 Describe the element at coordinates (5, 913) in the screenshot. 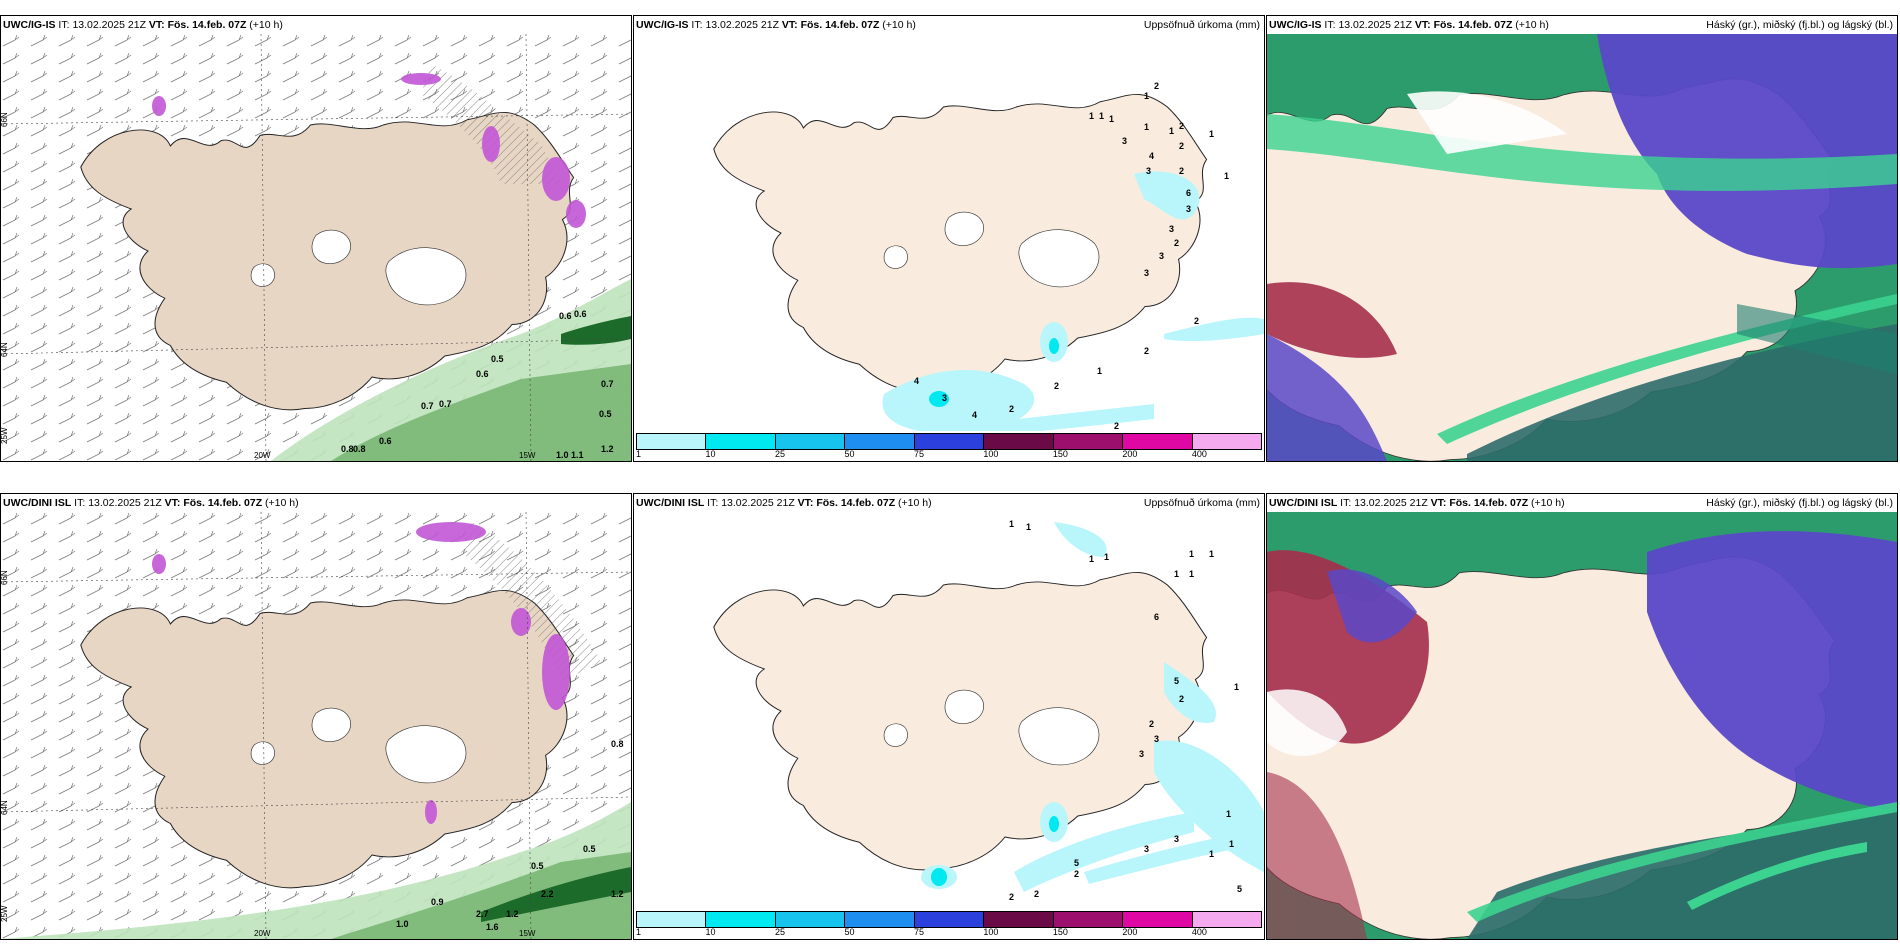

I see `lat-label: 25W` at that location.